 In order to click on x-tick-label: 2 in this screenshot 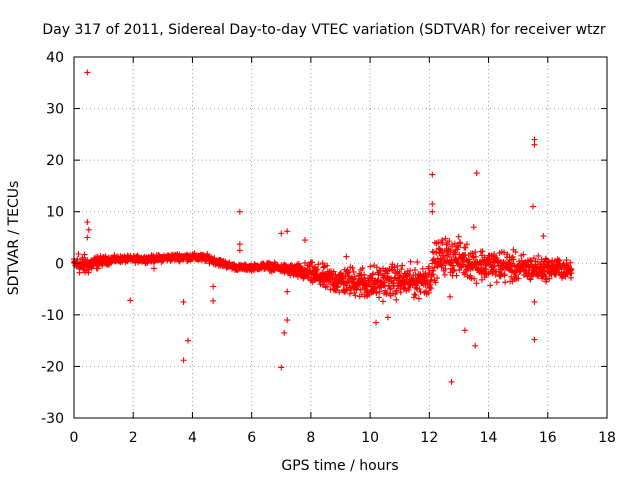, I will do `click(133, 438)`.